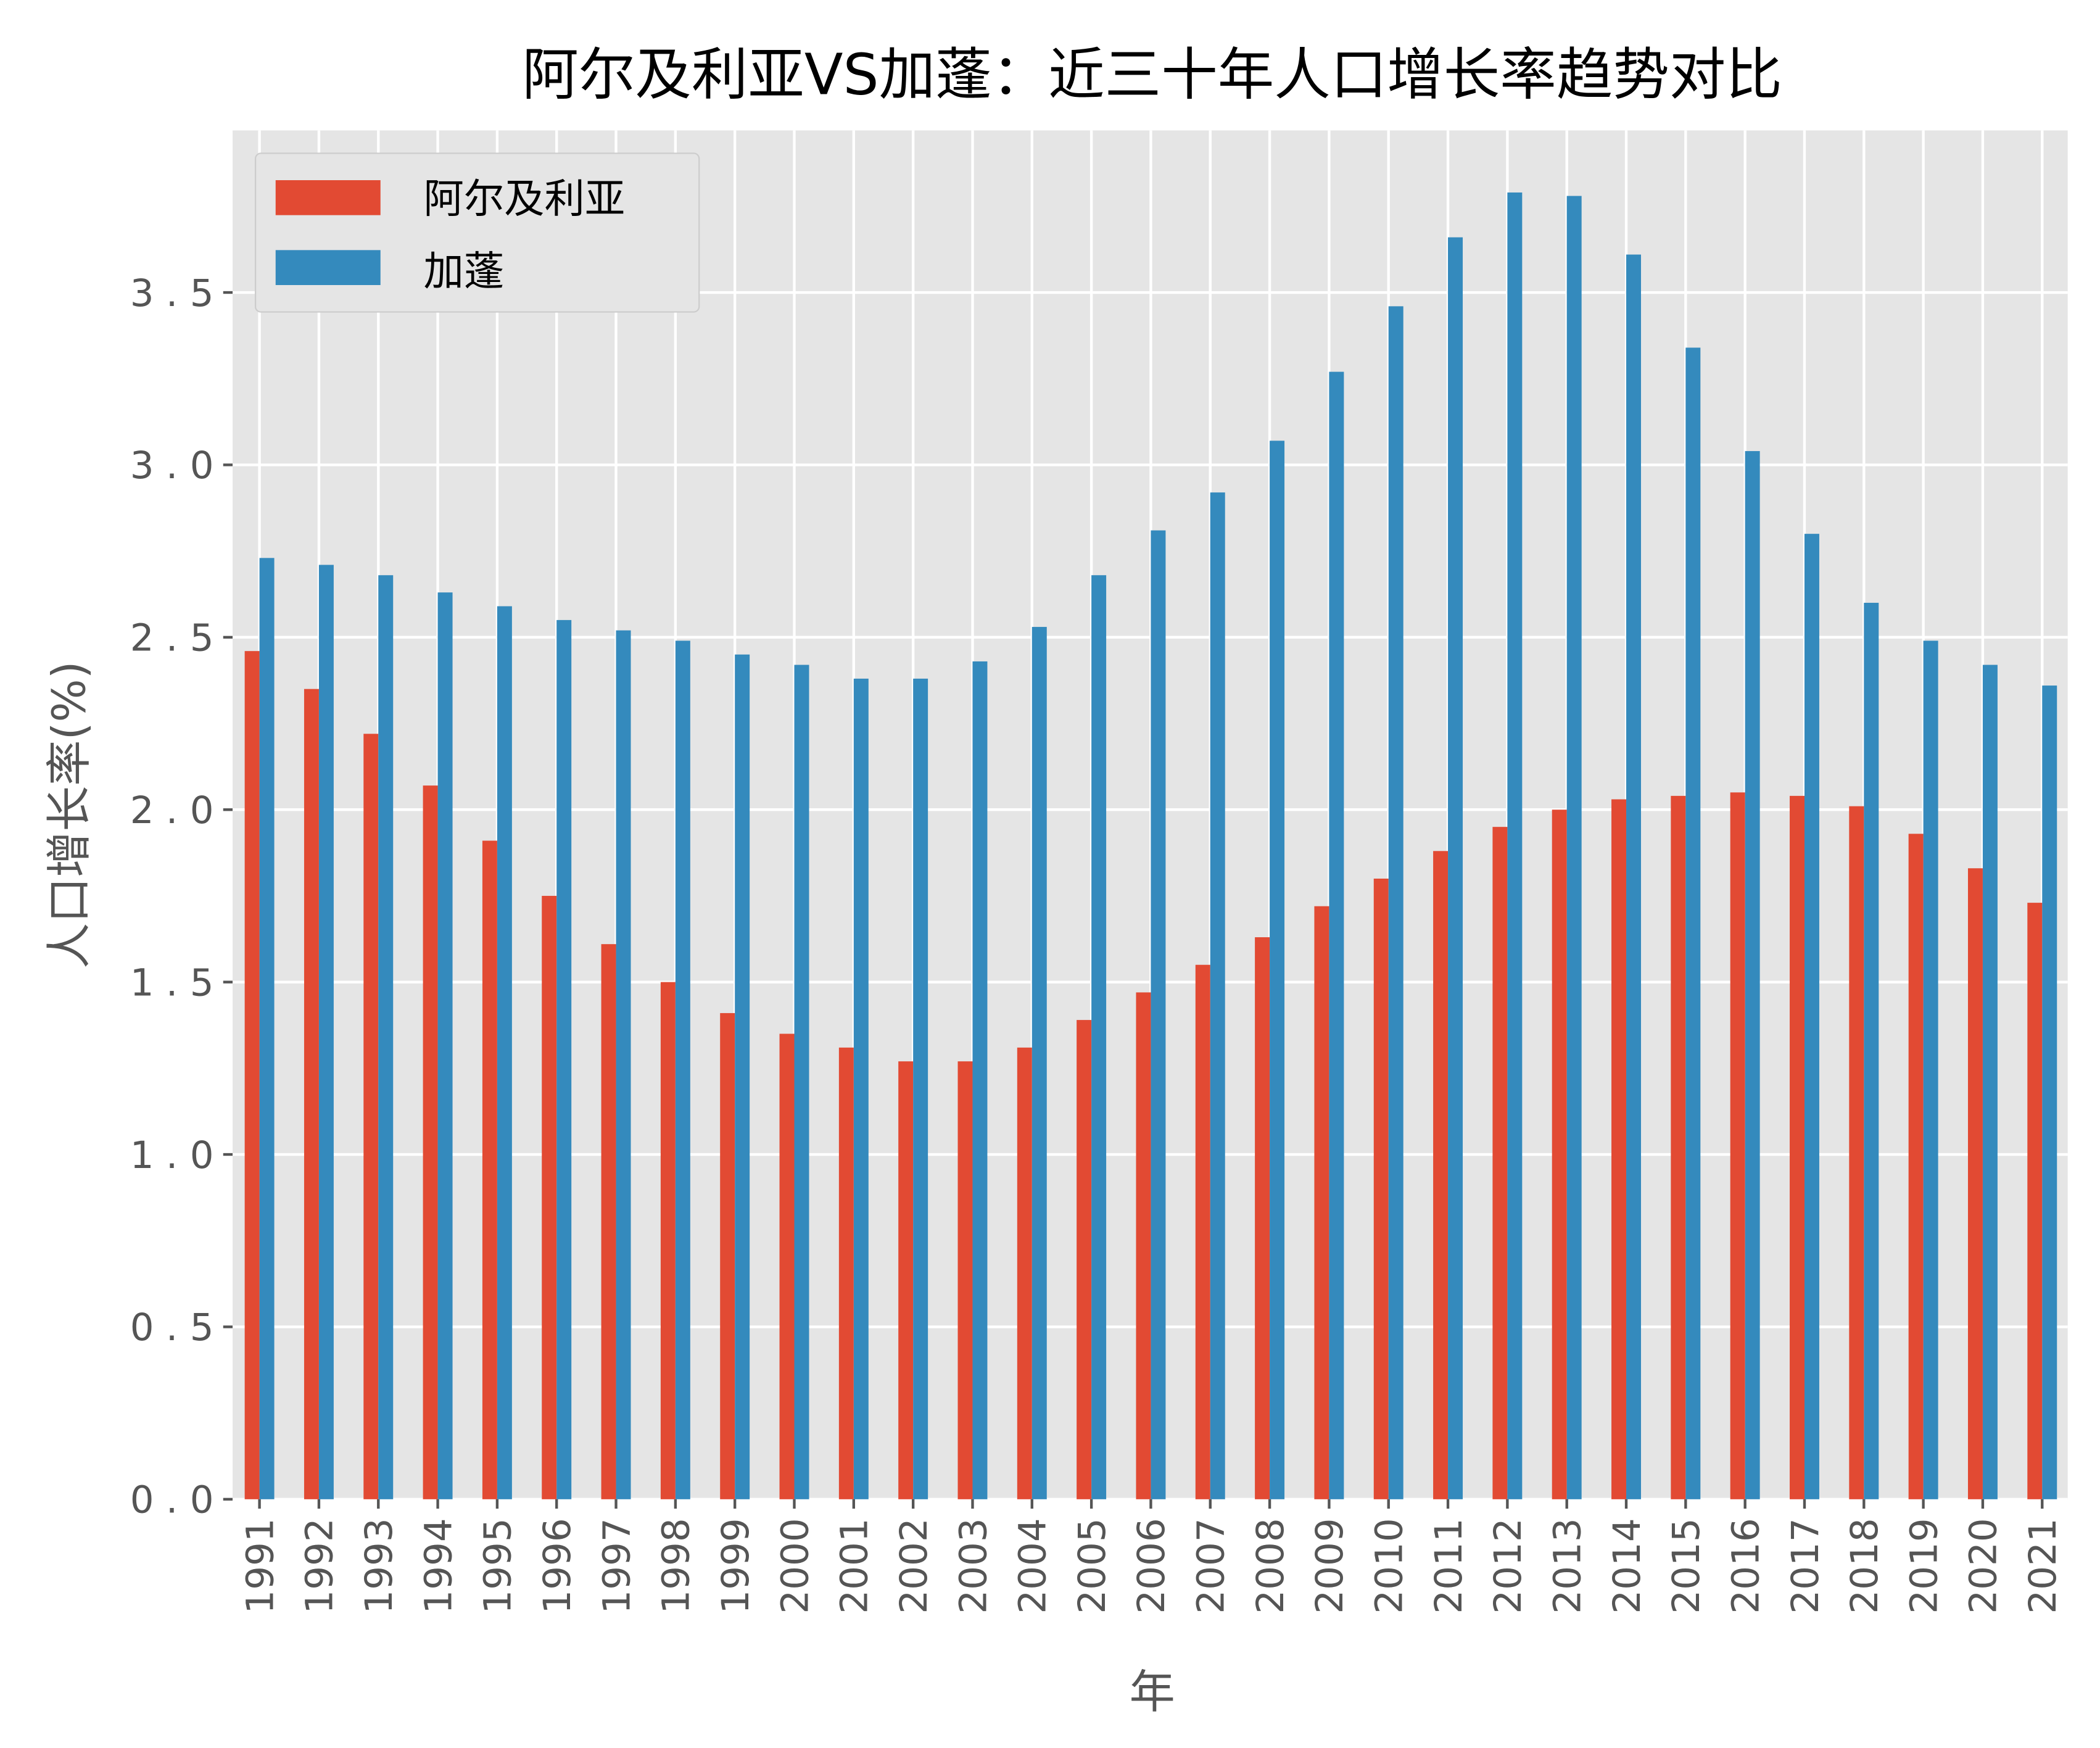  I want to click on bar-algeria-2015, so click(1678, 1147).